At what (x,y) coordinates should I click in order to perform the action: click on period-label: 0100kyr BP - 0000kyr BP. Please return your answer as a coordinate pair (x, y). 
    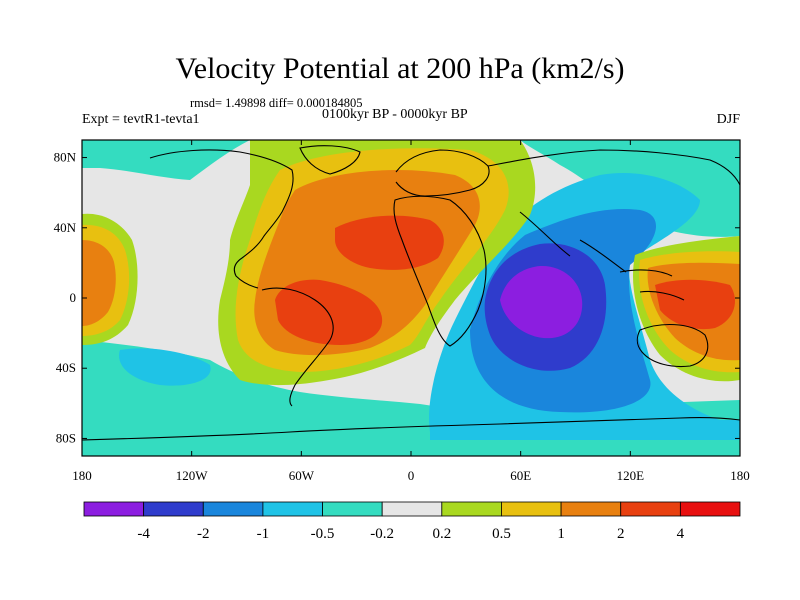
    Looking at the image, I should click on (395, 114).